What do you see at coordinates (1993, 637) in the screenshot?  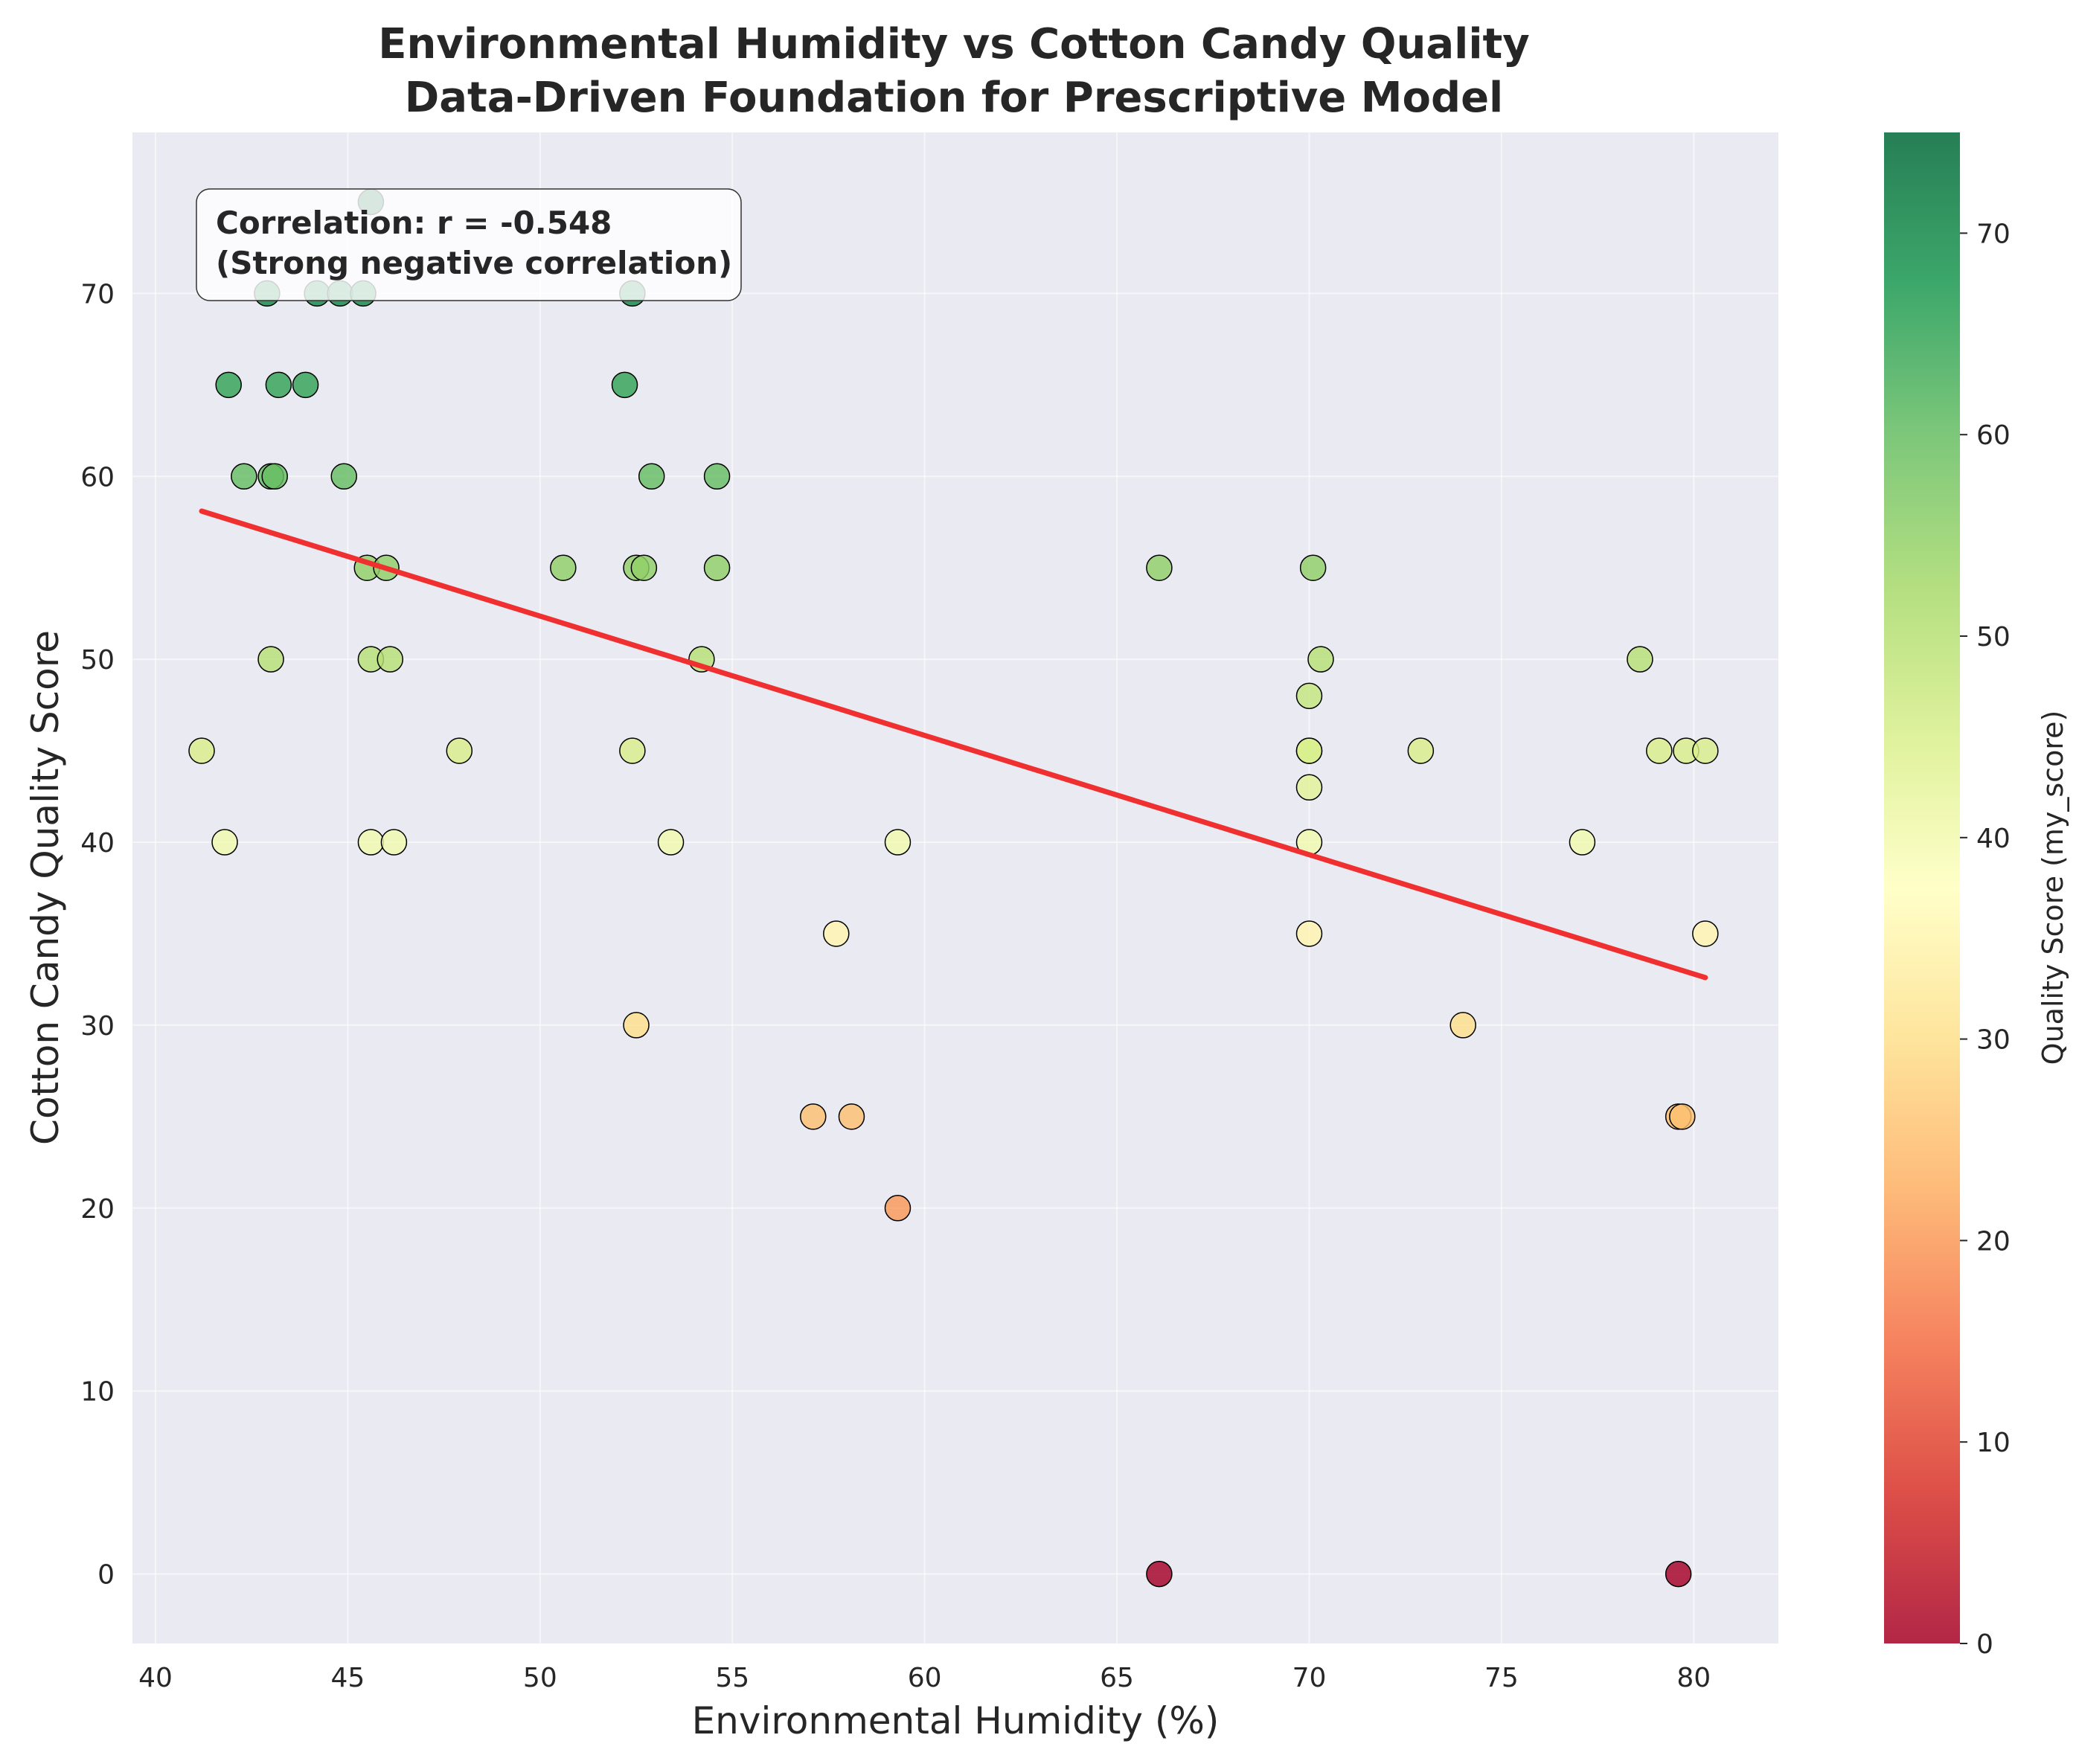 I see `colorbar-tick-label: 50` at bounding box center [1993, 637].